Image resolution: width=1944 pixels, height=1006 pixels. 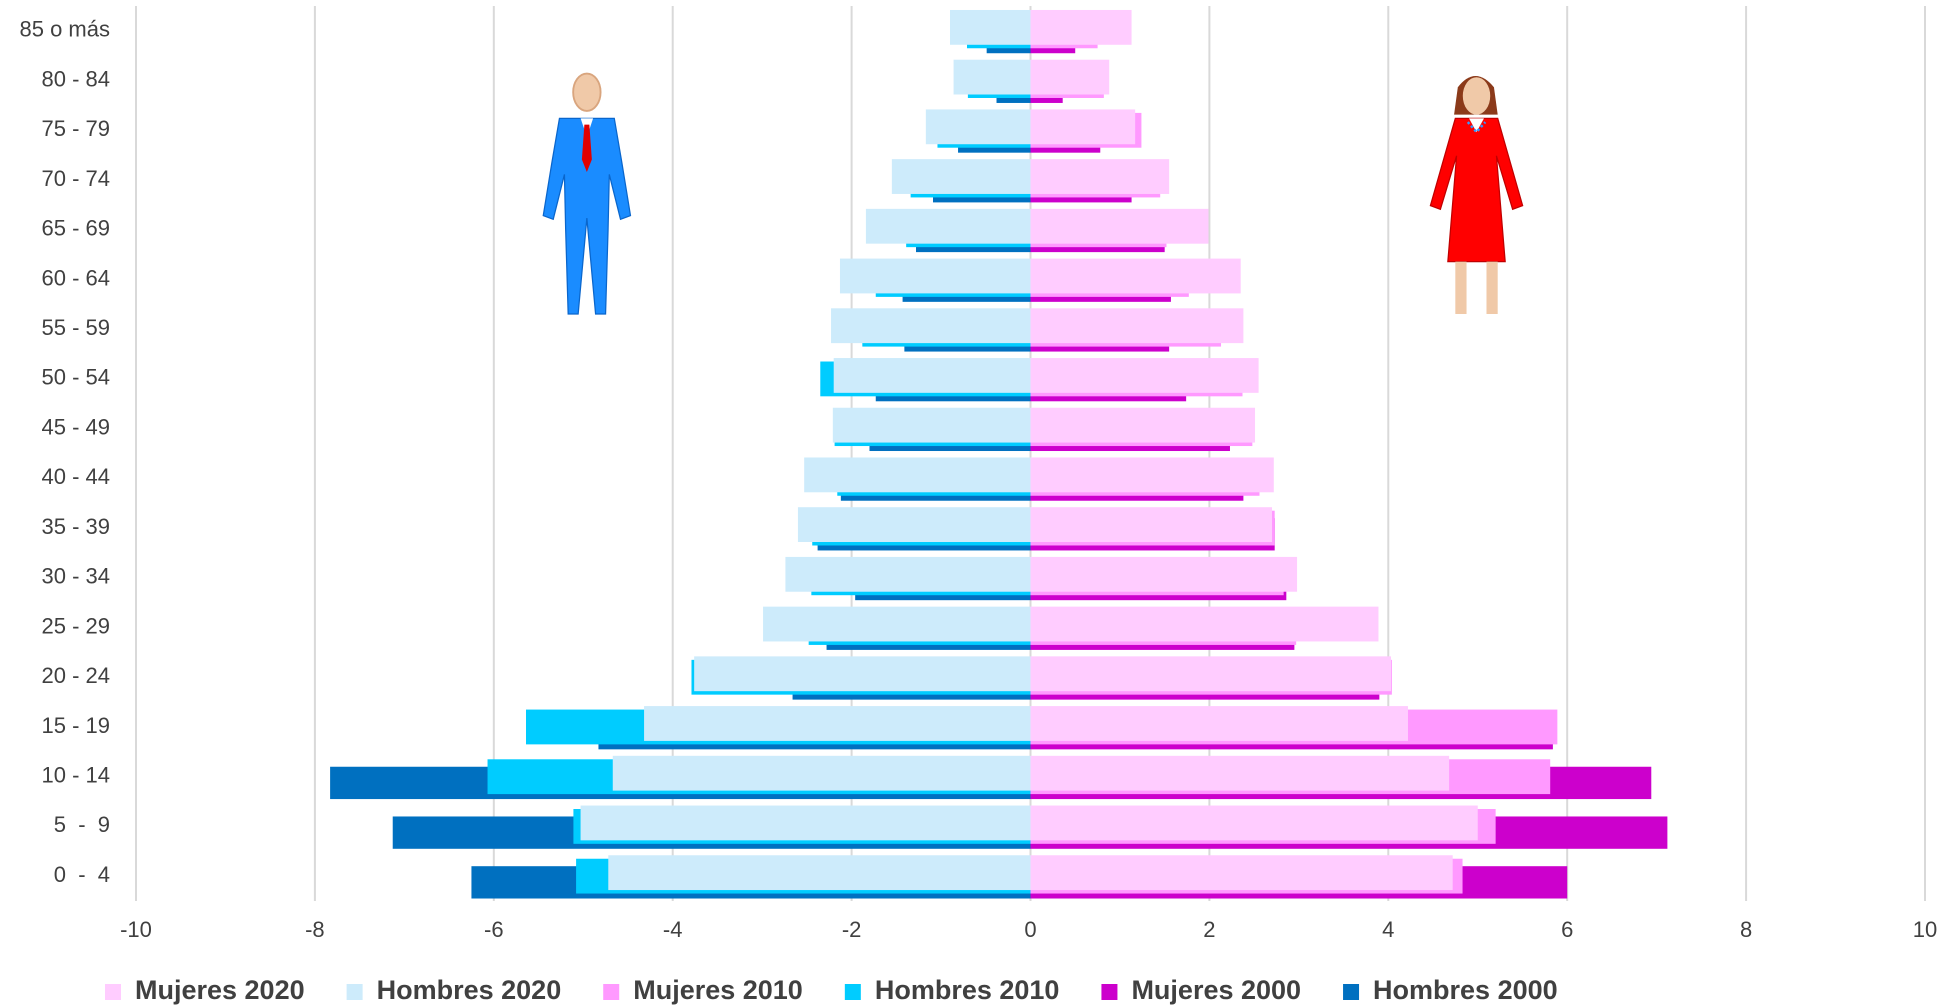 What do you see at coordinates (315, 929) in the screenshot?
I see `x-tick-label: -8` at bounding box center [315, 929].